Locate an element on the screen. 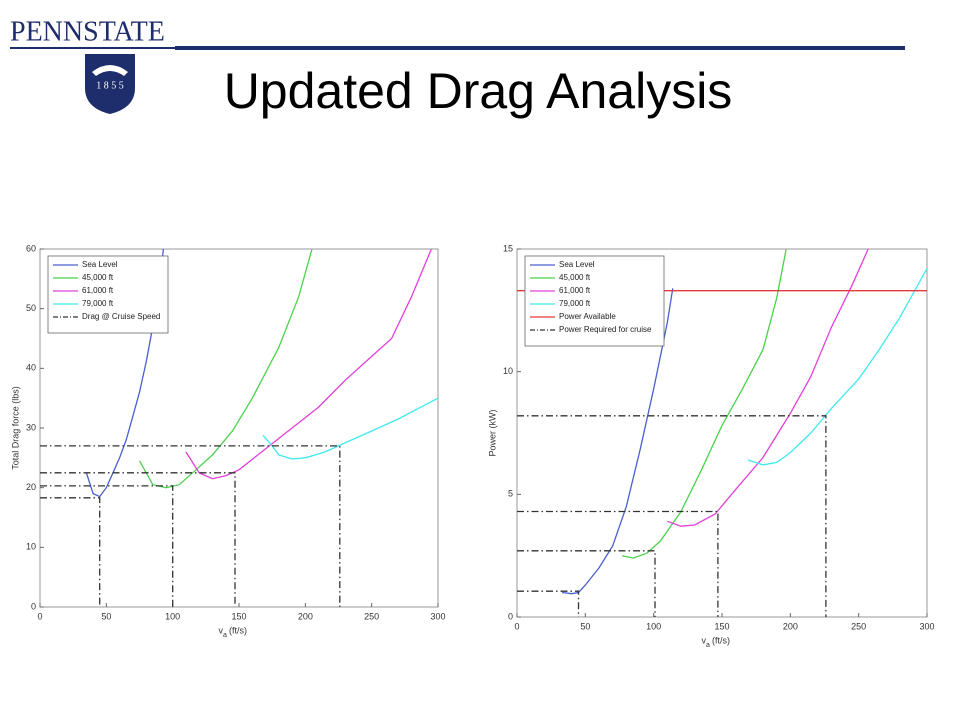 This screenshot has height=725, width=960. y-tick-label: 30 is located at coordinates (31, 427).